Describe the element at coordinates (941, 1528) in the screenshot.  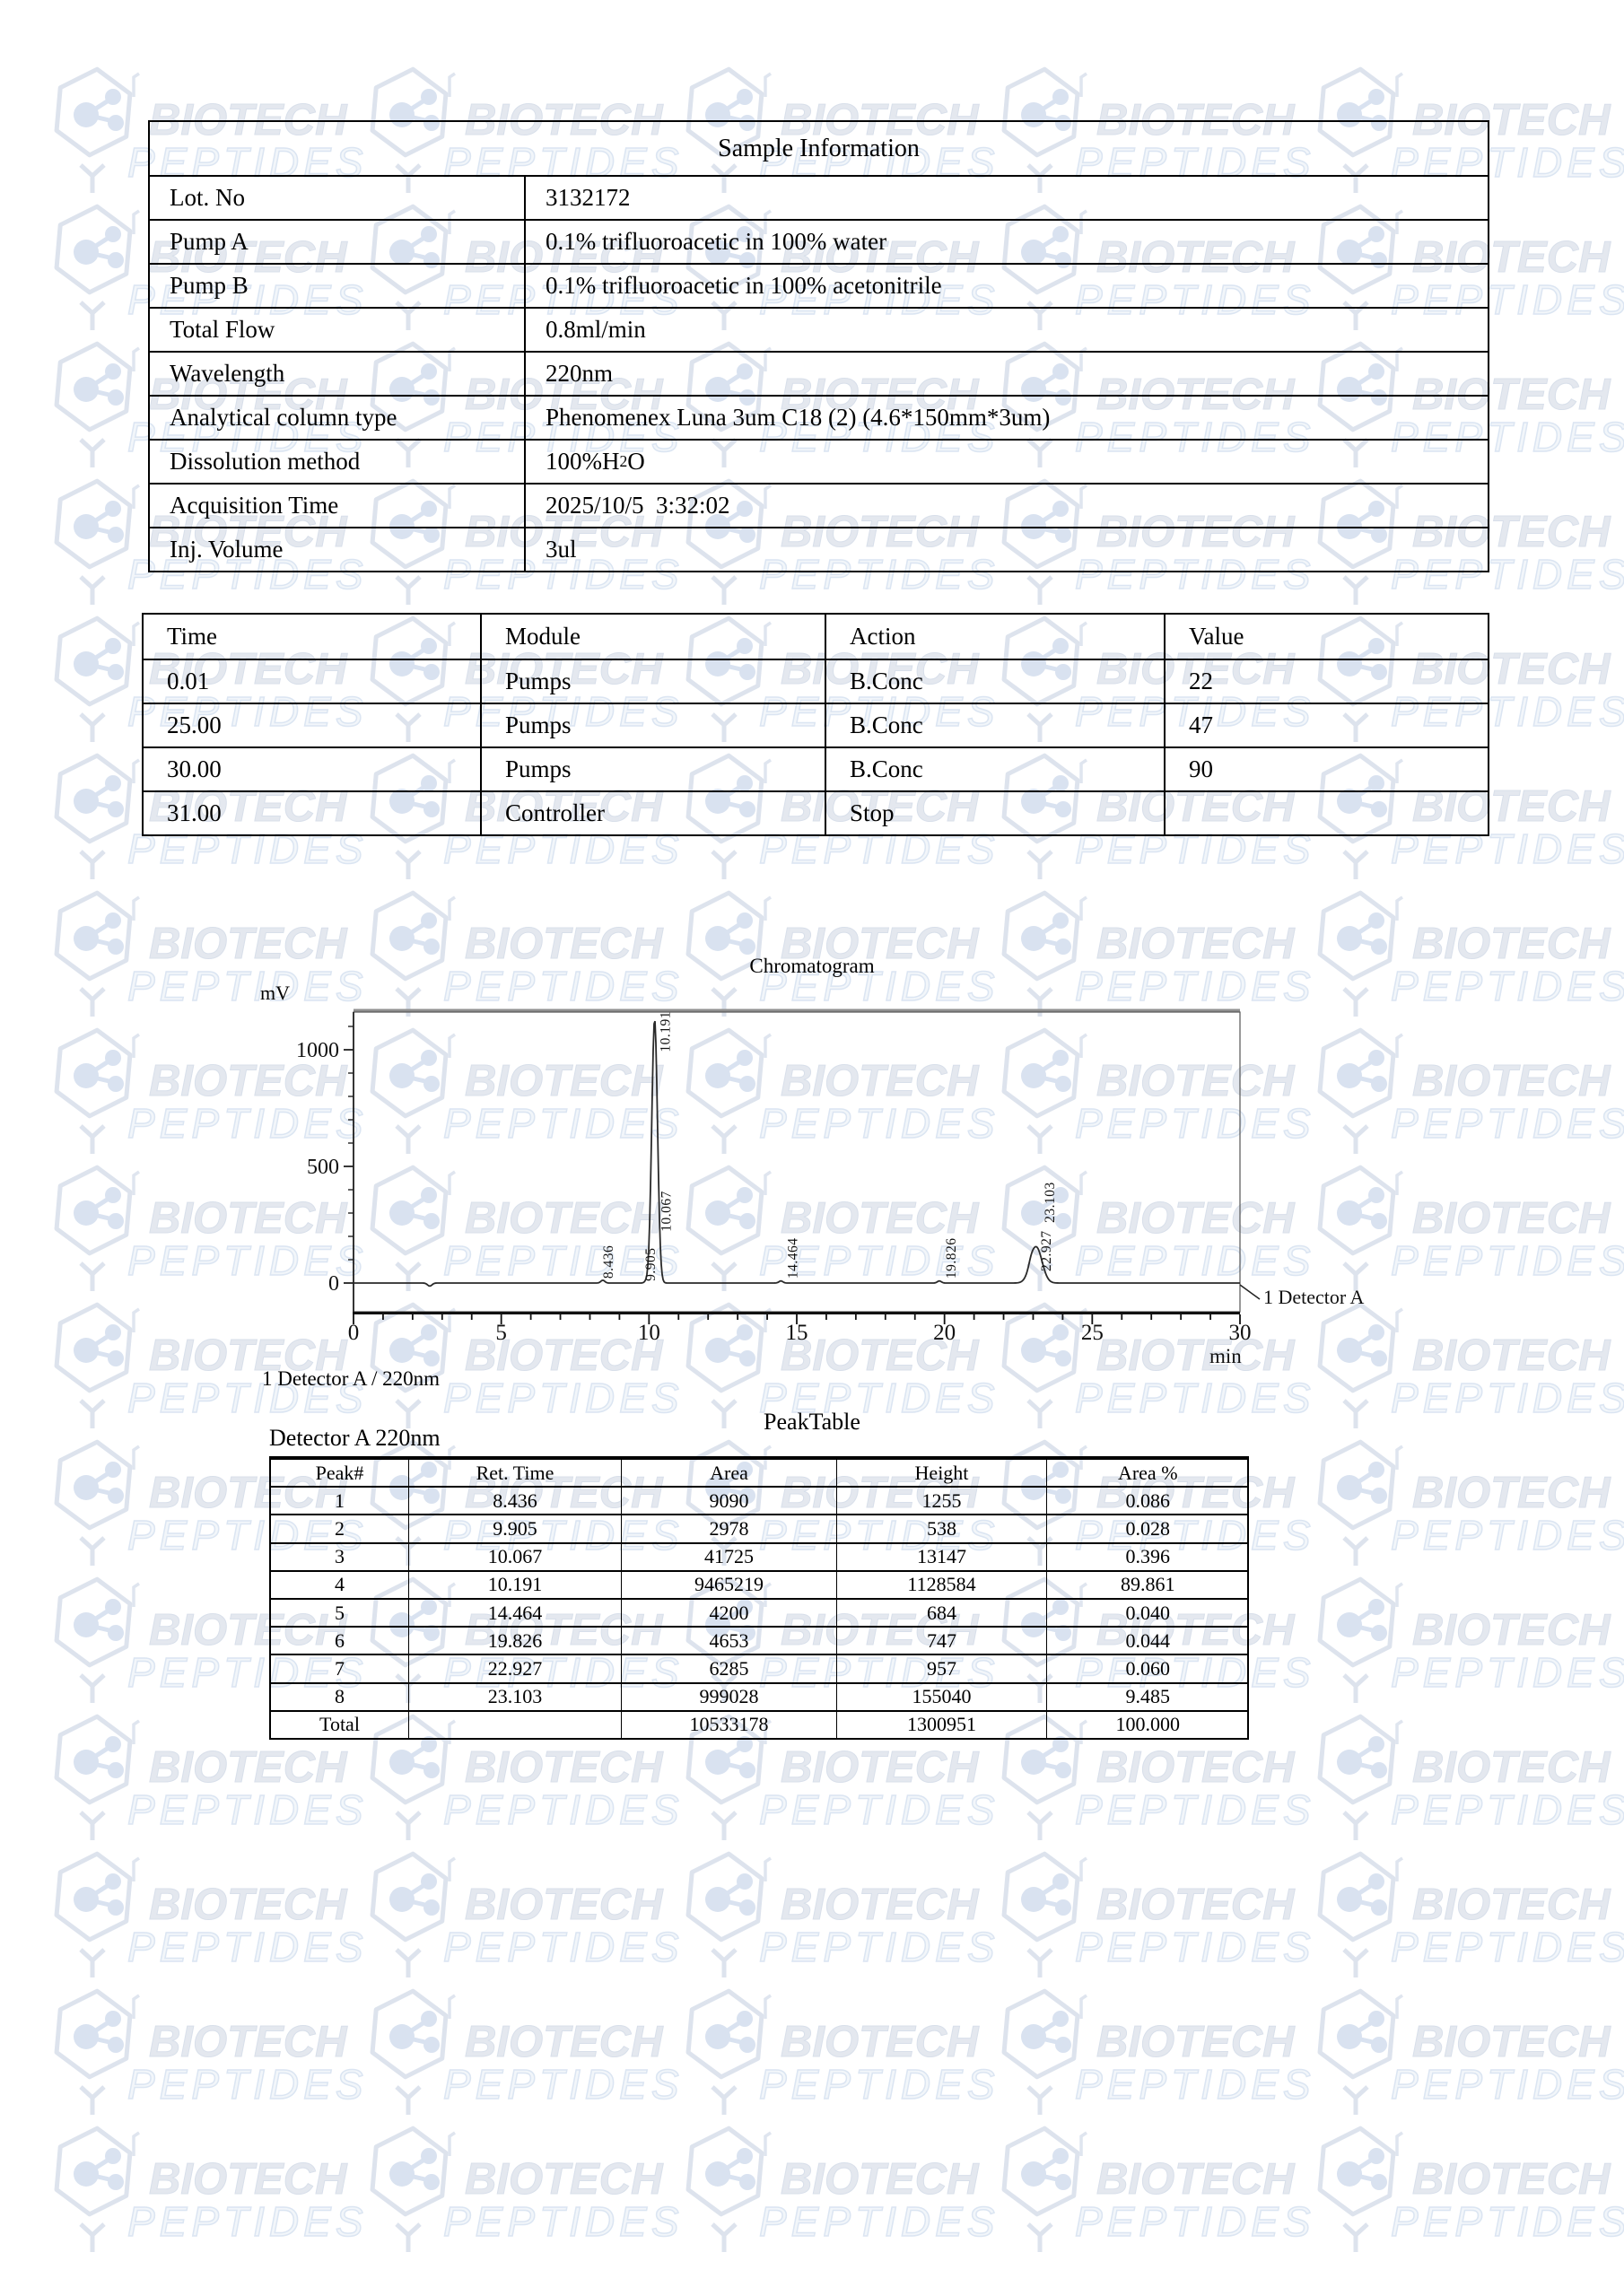
I see `table-cell: 538` at that location.